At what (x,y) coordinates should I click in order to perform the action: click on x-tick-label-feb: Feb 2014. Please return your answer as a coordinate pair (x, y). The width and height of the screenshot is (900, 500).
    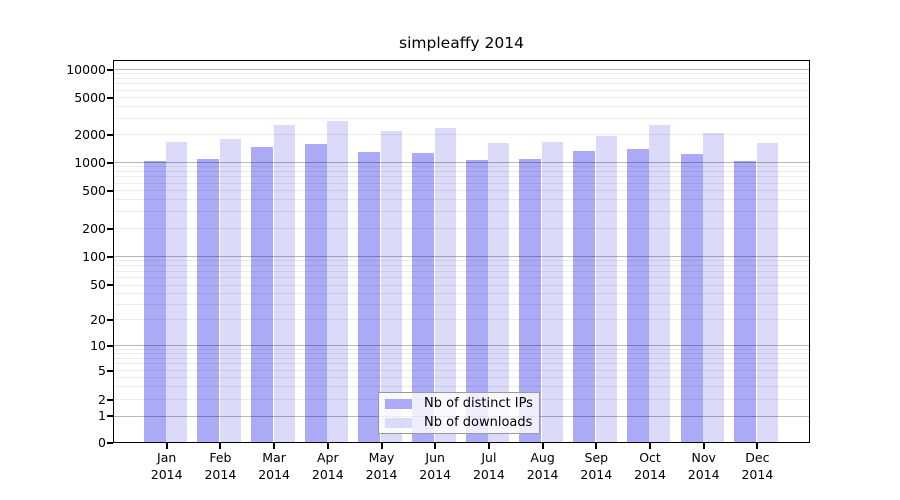
    Looking at the image, I should click on (220, 466).